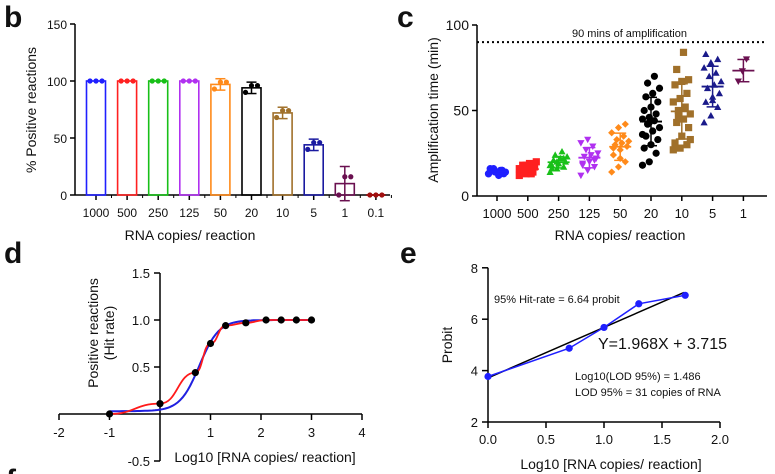 The height and width of the screenshot is (474, 775). What do you see at coordinates (712, 213) in the screenshot?
I see `c-x-tick-label: 5` at bounding box center [712, 213].